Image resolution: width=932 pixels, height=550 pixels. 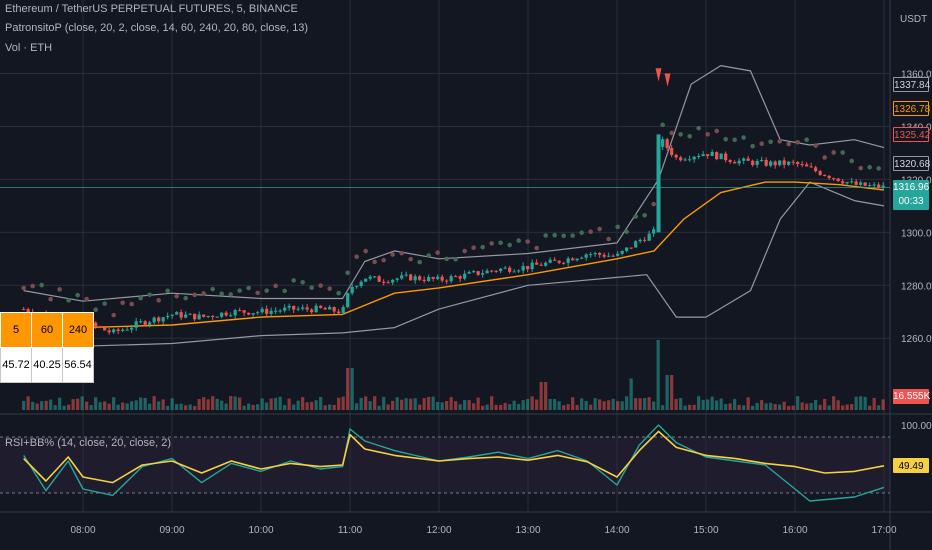 I want to click on time-tick-label: 15:00, so click(x=705, y=530).